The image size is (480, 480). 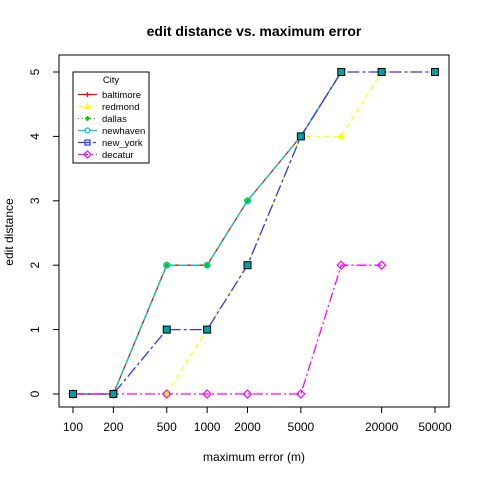 What do you see at coordinates (122, 143) in the screenshot?
I see `legend-label-new_york: new_york` at bounding box center [122, 143].